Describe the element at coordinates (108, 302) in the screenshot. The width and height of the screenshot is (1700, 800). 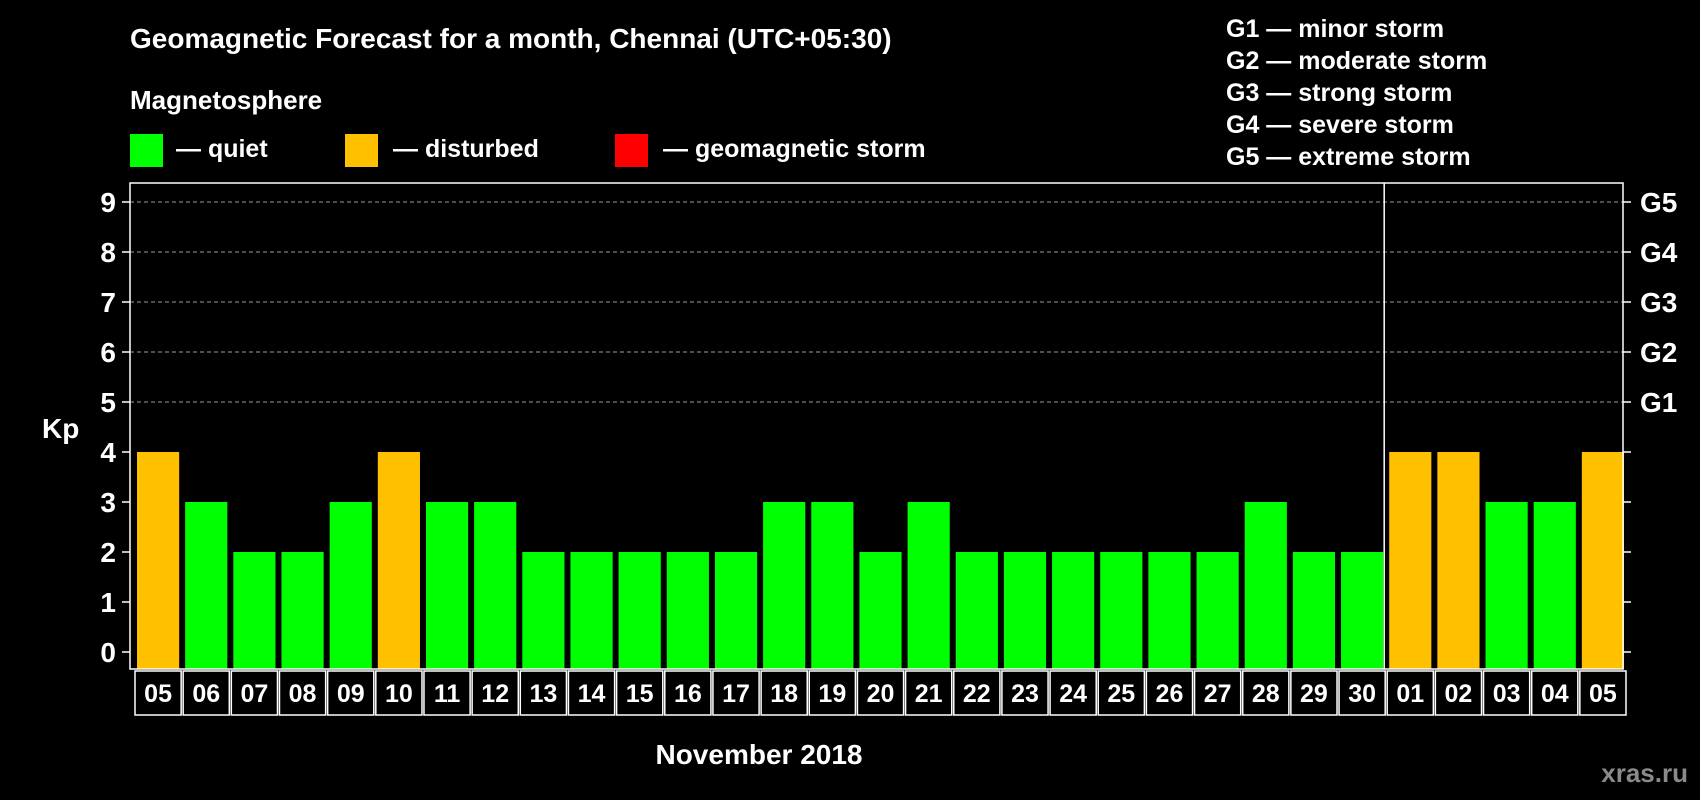
I see `y-tick-label: 7` at that location.